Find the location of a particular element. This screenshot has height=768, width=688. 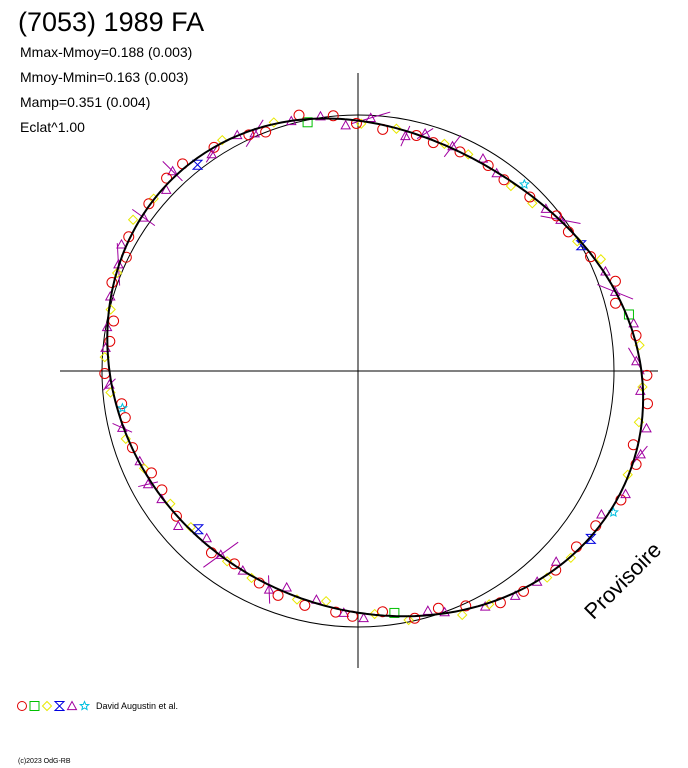

stat-eclat: Eclat^1.00 is located at coordinates (52, 127).